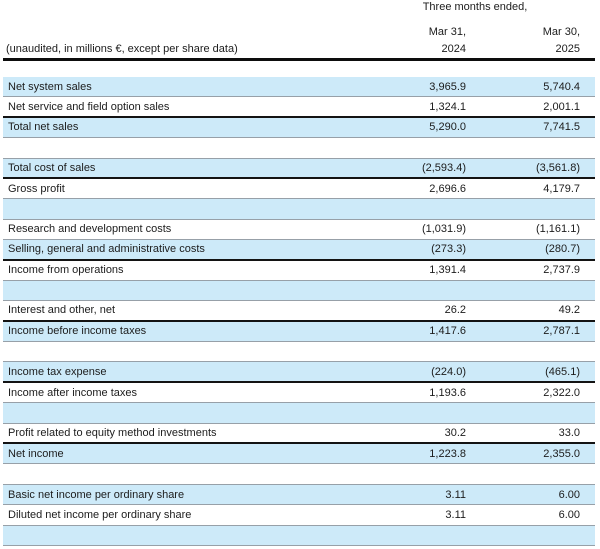 This screenshot has width=600, height=549. Describe the element at coordinates (443, 167) in the screenshot. I see `value-2024: (2,593.4)` at that location.